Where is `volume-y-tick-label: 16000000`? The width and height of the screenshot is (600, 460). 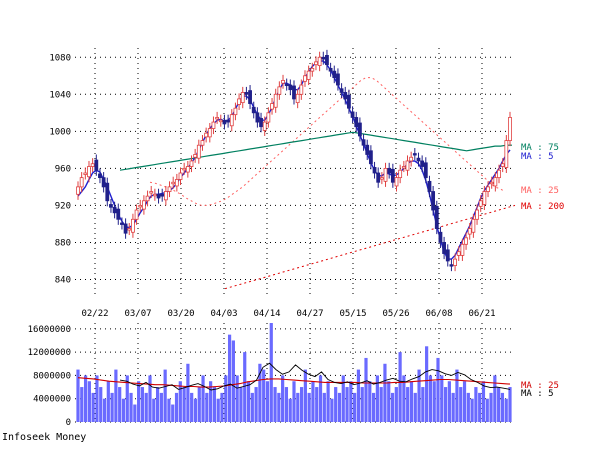
volume-y-tick-label: 16000000 is located at coordinates (49, 330).